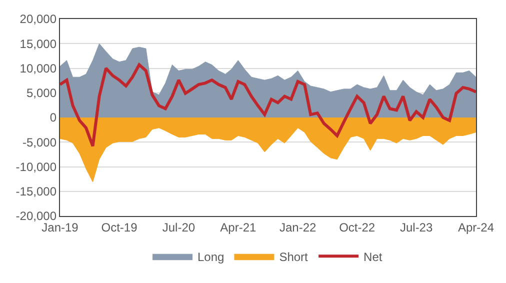 This screenshot has height=283, width=506. What do you see at coordinates (373, 257) in the screenshot?
I see `legend-label: Net` at bounding box center [373, 257].